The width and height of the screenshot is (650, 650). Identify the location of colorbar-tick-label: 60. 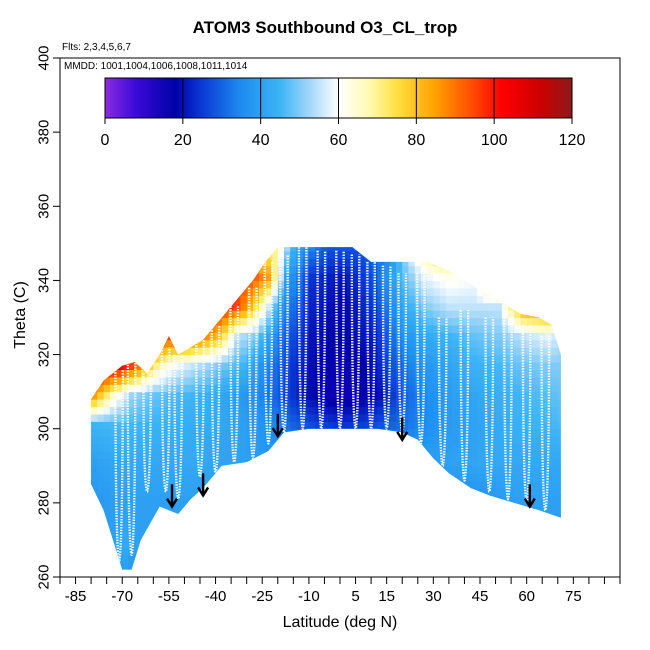
(339, 140).